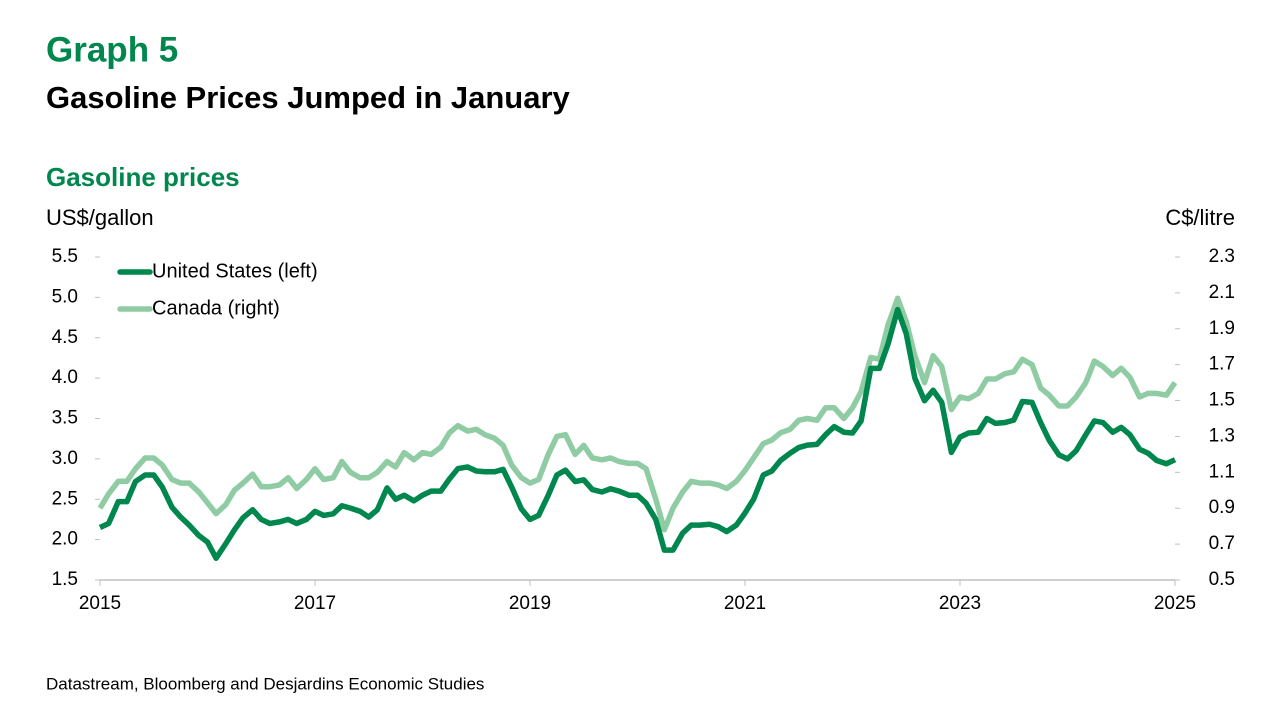 Image resolution: width=1280 pixels, height=720 pixels. I want to click on chart-title: Gasoline Prices Jumped in January, so click(308, 97).